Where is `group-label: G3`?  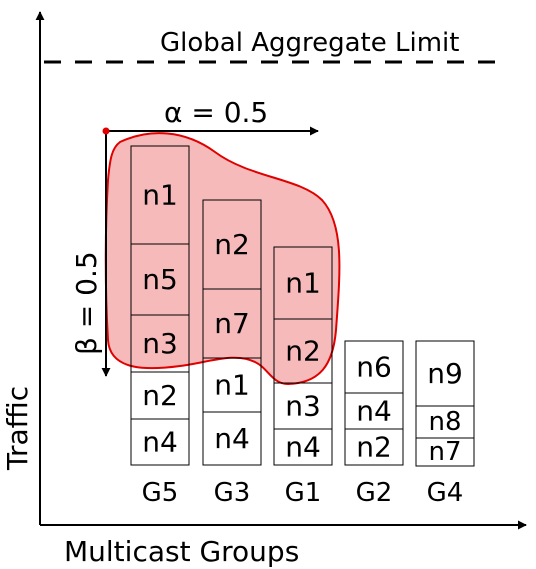 group-label: G3 is located at coordinates (232, 493).